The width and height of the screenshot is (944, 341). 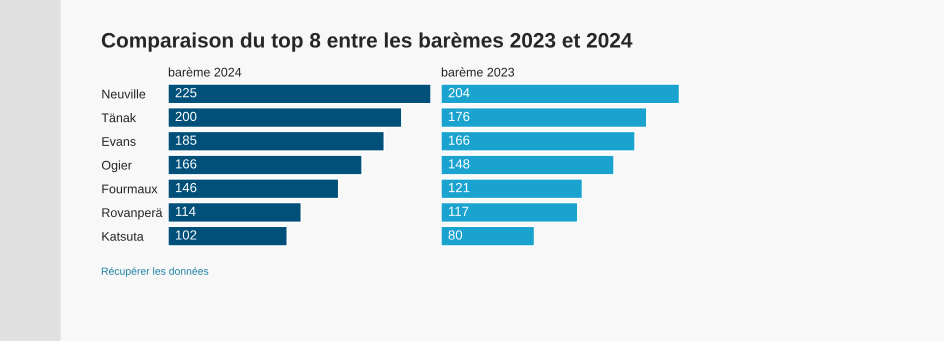 What do you see at coordinates (132, 214) in the screenshot?
I see `y-tick-label: Rovanperä` at bounding box center [132, 214].